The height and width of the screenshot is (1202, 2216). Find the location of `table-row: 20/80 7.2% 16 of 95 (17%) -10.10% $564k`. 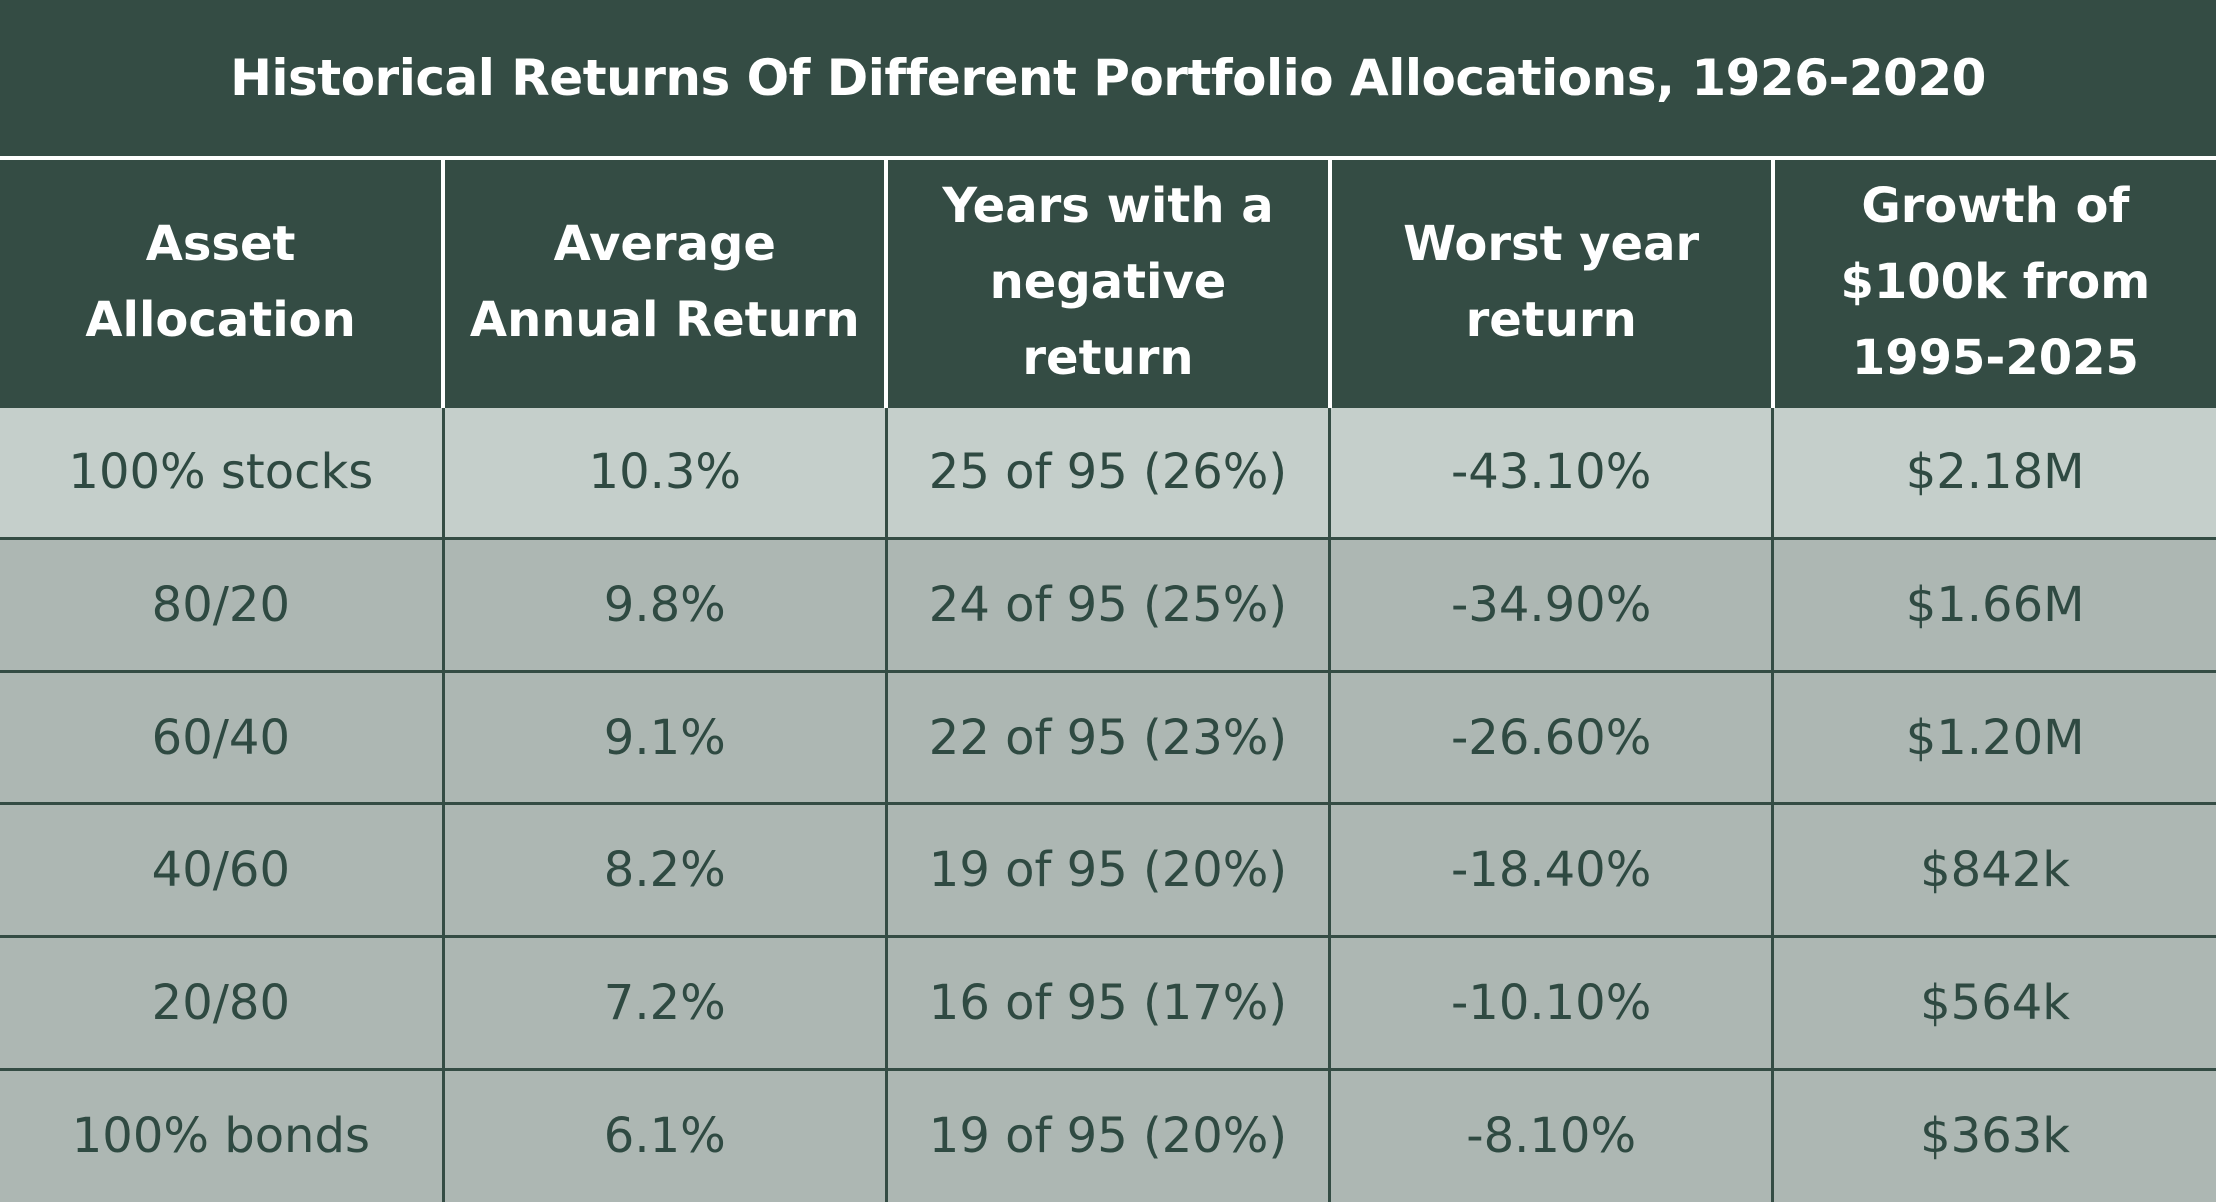

table-row: 20/80 7.2% 16 of 95 (17%) -10.10% $564k is located at coordinates (1108, 1002).